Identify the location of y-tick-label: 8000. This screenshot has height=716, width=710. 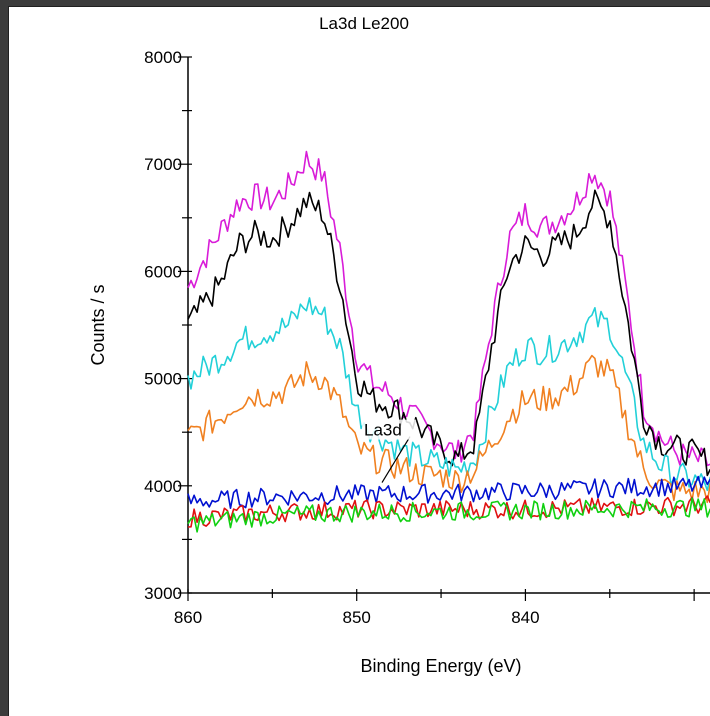
(163, 57).